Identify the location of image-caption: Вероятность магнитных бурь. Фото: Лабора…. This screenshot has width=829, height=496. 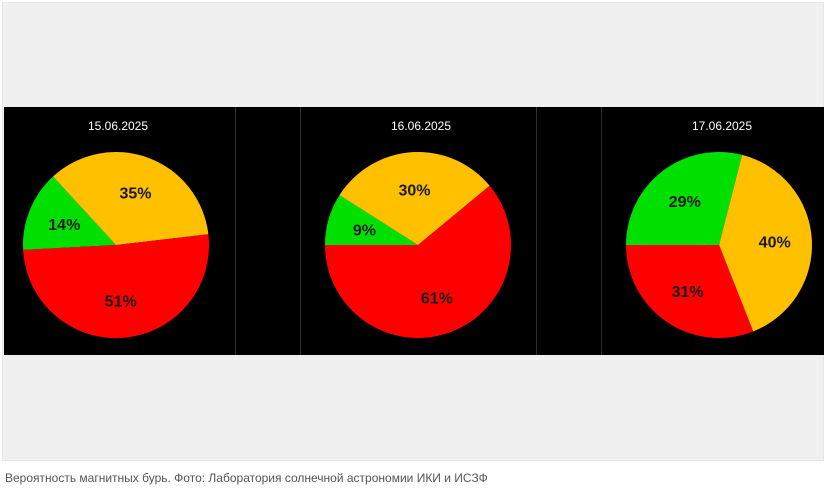
(246, 478).